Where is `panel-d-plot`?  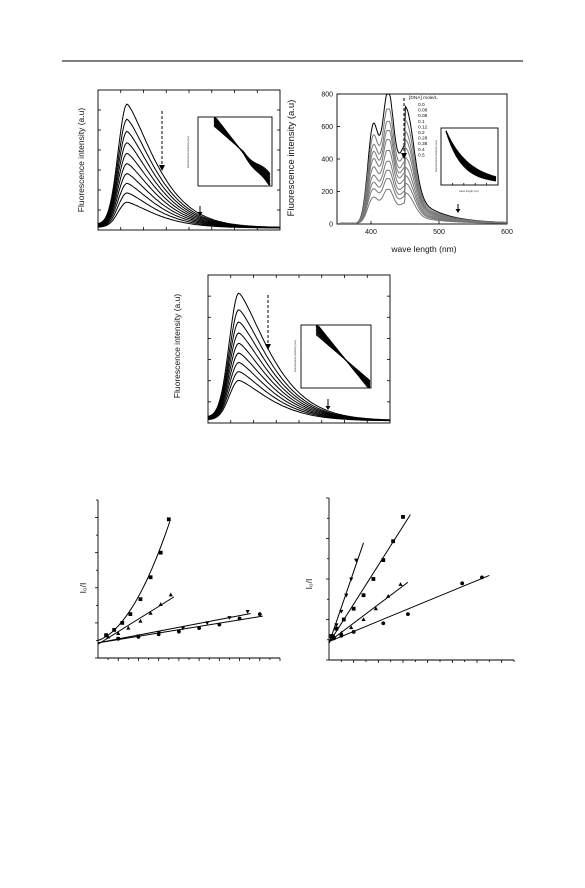
panel-d-plot is located at coordinates (180, 581).